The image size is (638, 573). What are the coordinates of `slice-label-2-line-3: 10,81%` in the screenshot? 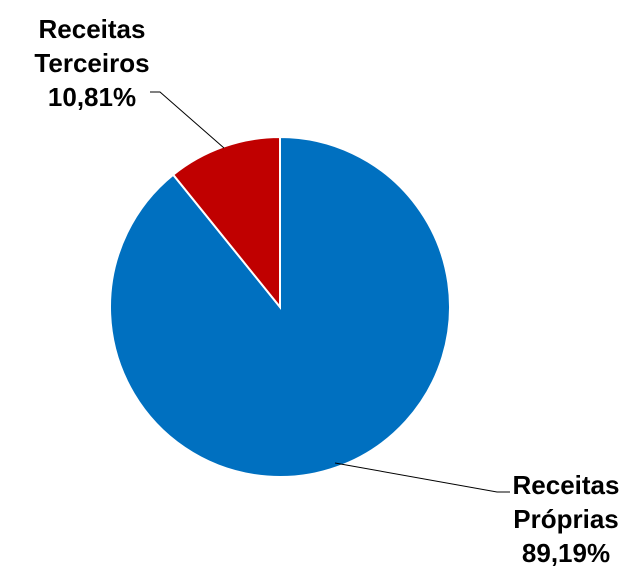 It's located at (92, 97).